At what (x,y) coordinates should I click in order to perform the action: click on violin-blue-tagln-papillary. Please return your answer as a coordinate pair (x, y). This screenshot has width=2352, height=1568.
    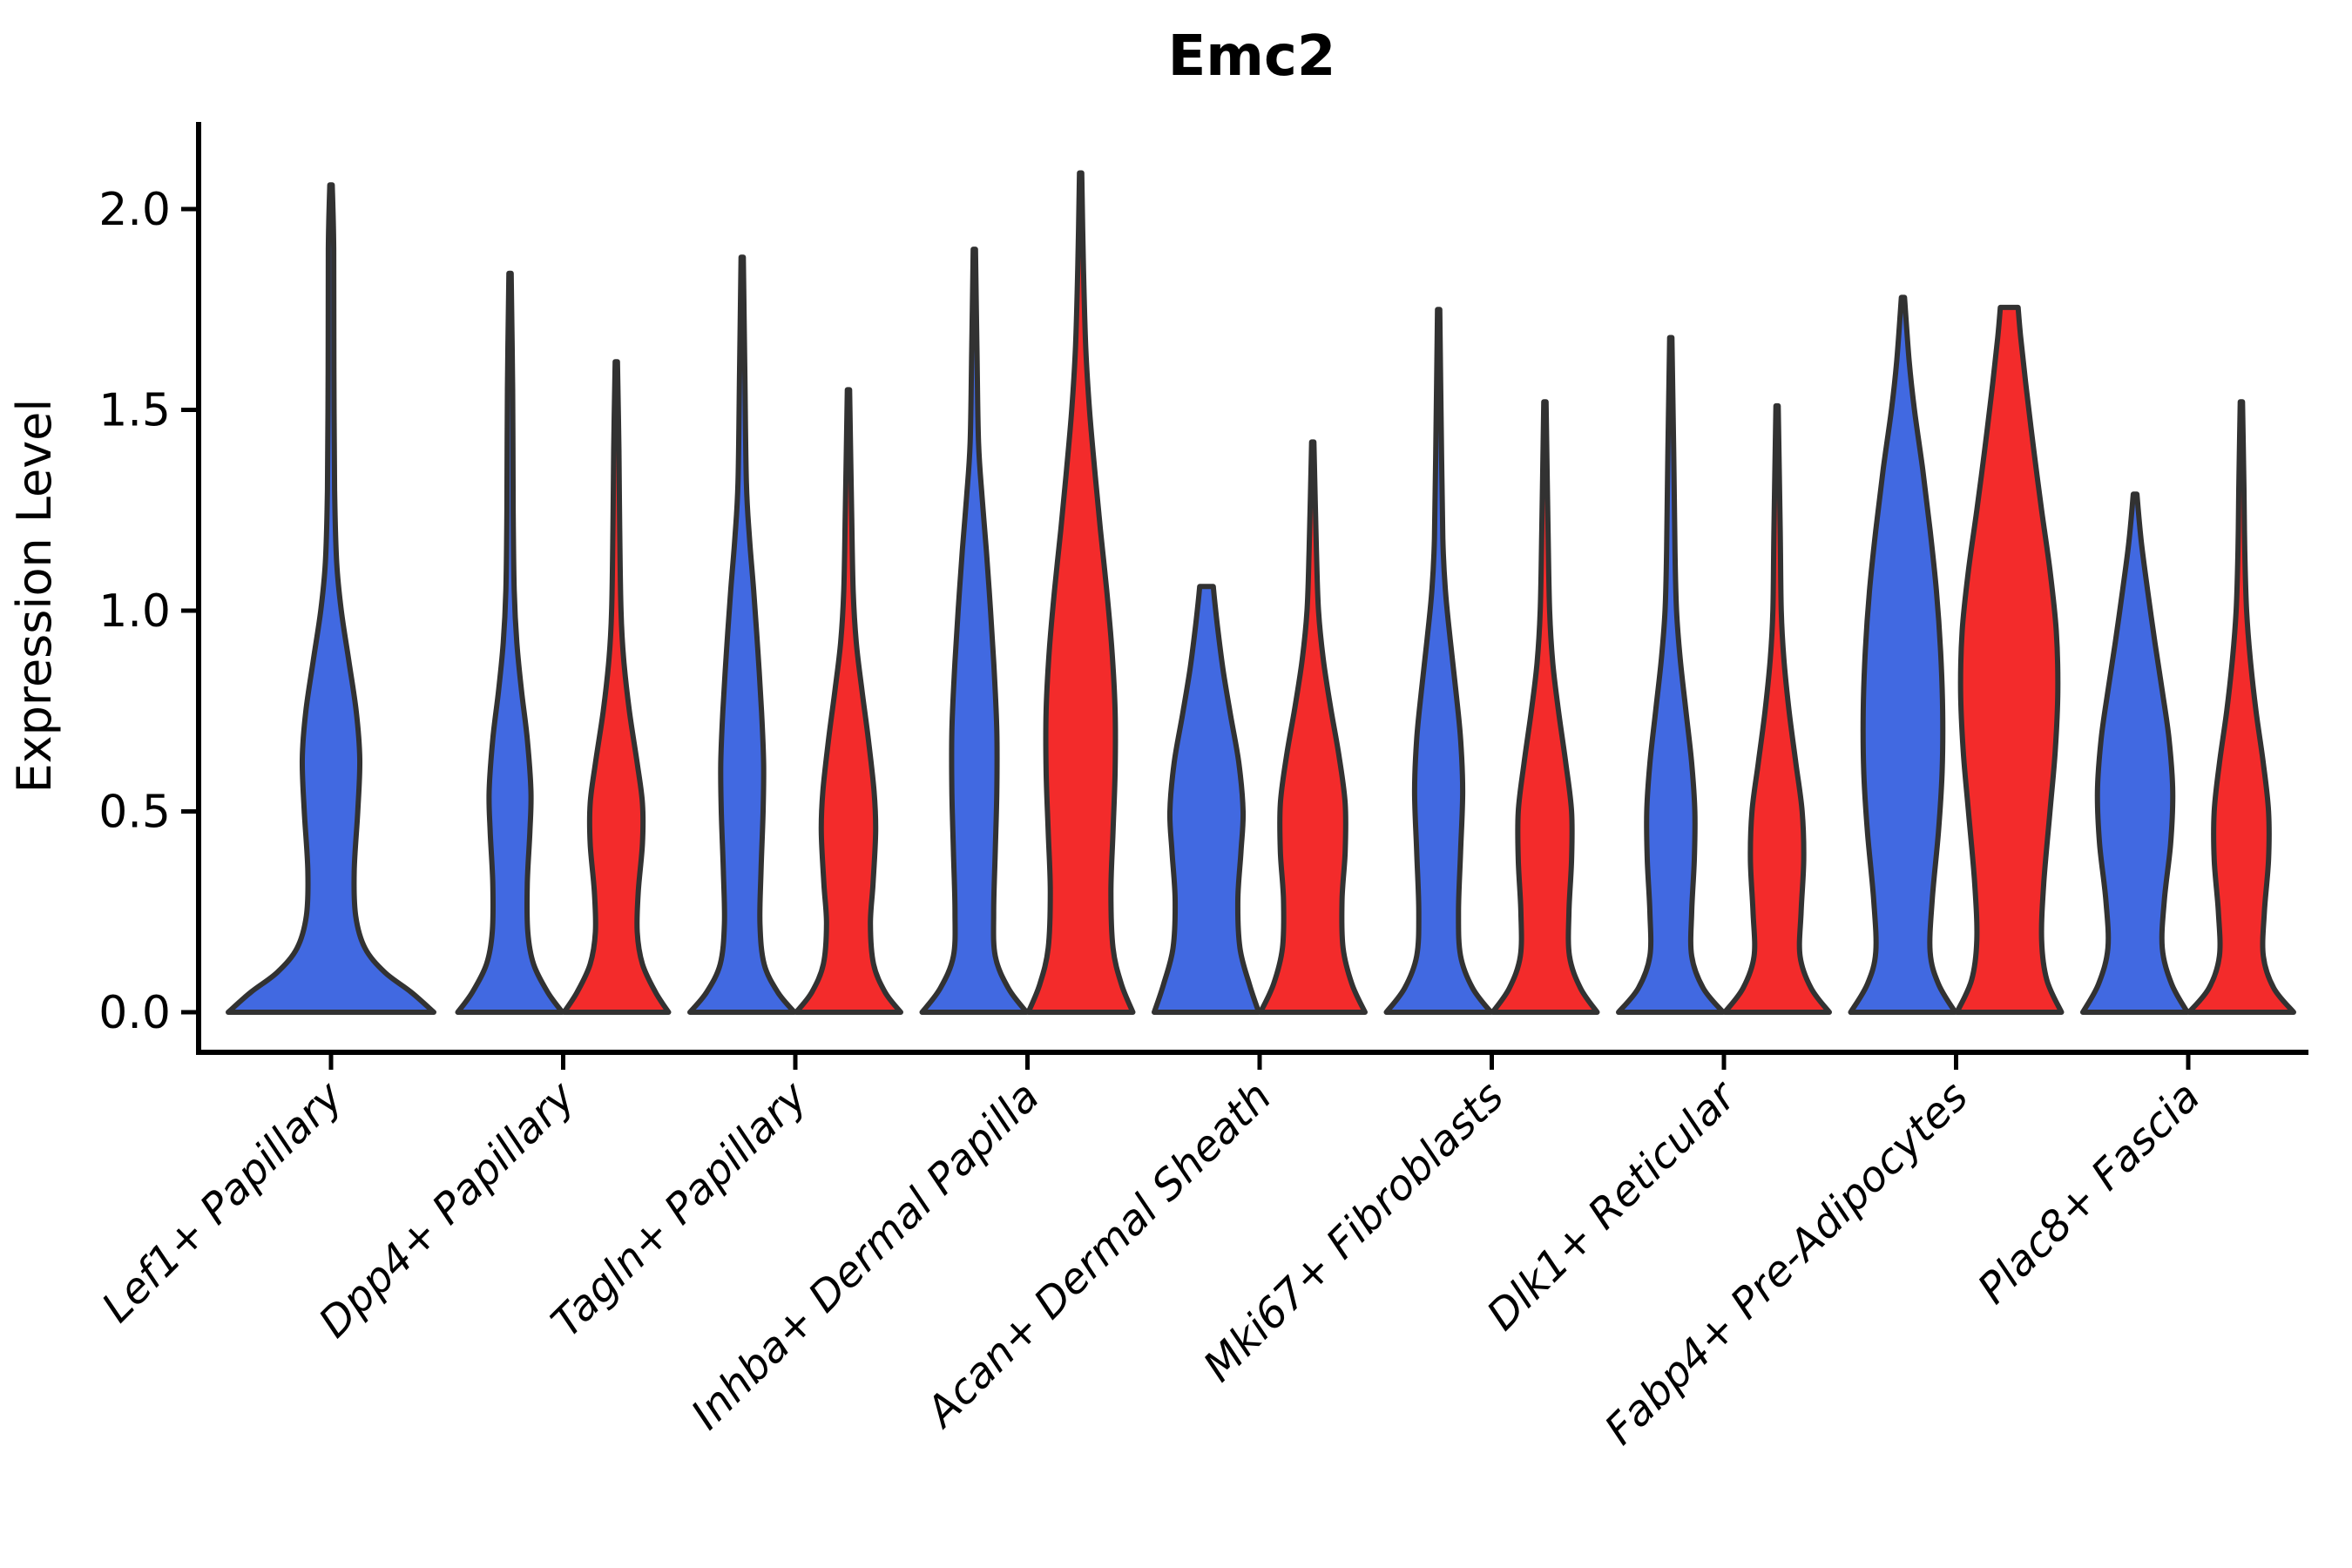
    Looking at the image, I should click on (742, 634).